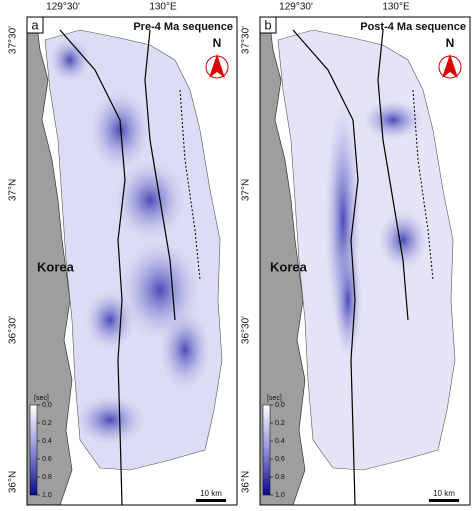 The width and height of the screenshot is (474, 511). I want to click on panel-title: Post-4 Ma sequence, so click(413, 27).